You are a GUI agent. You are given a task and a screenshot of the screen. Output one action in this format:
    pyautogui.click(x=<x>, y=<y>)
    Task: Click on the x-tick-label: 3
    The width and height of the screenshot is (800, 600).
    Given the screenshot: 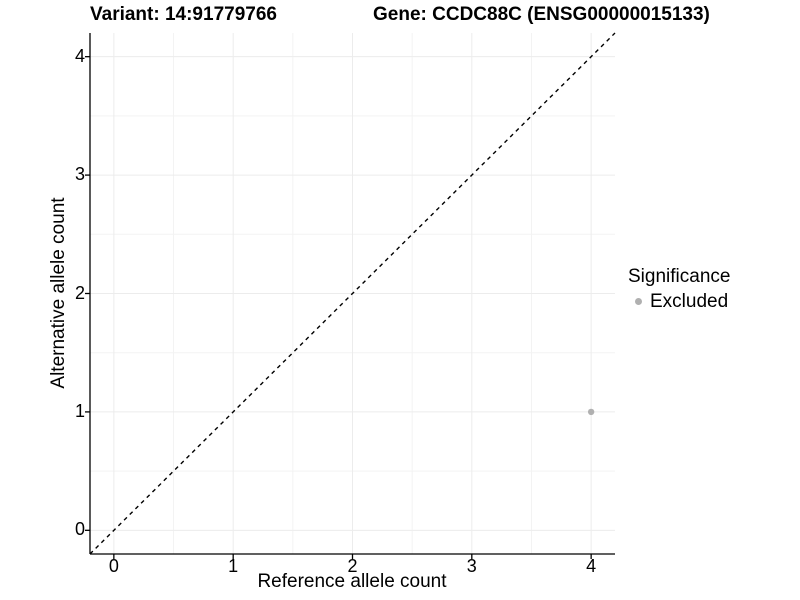 What is the action you would take?
    pyautogui.click(x=471, y=566)
    